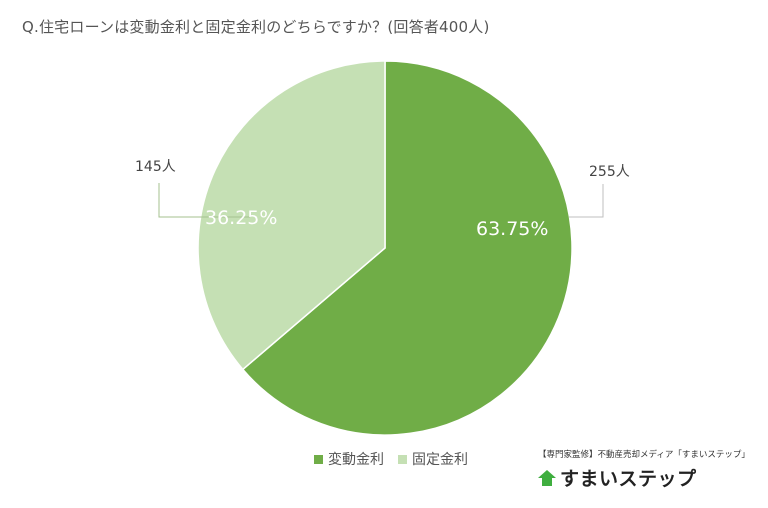  I want to click on chart-title: Q.住宅ローンは変動金利と固定金利のどちらですか？(回答者400人), so click(256, 27).